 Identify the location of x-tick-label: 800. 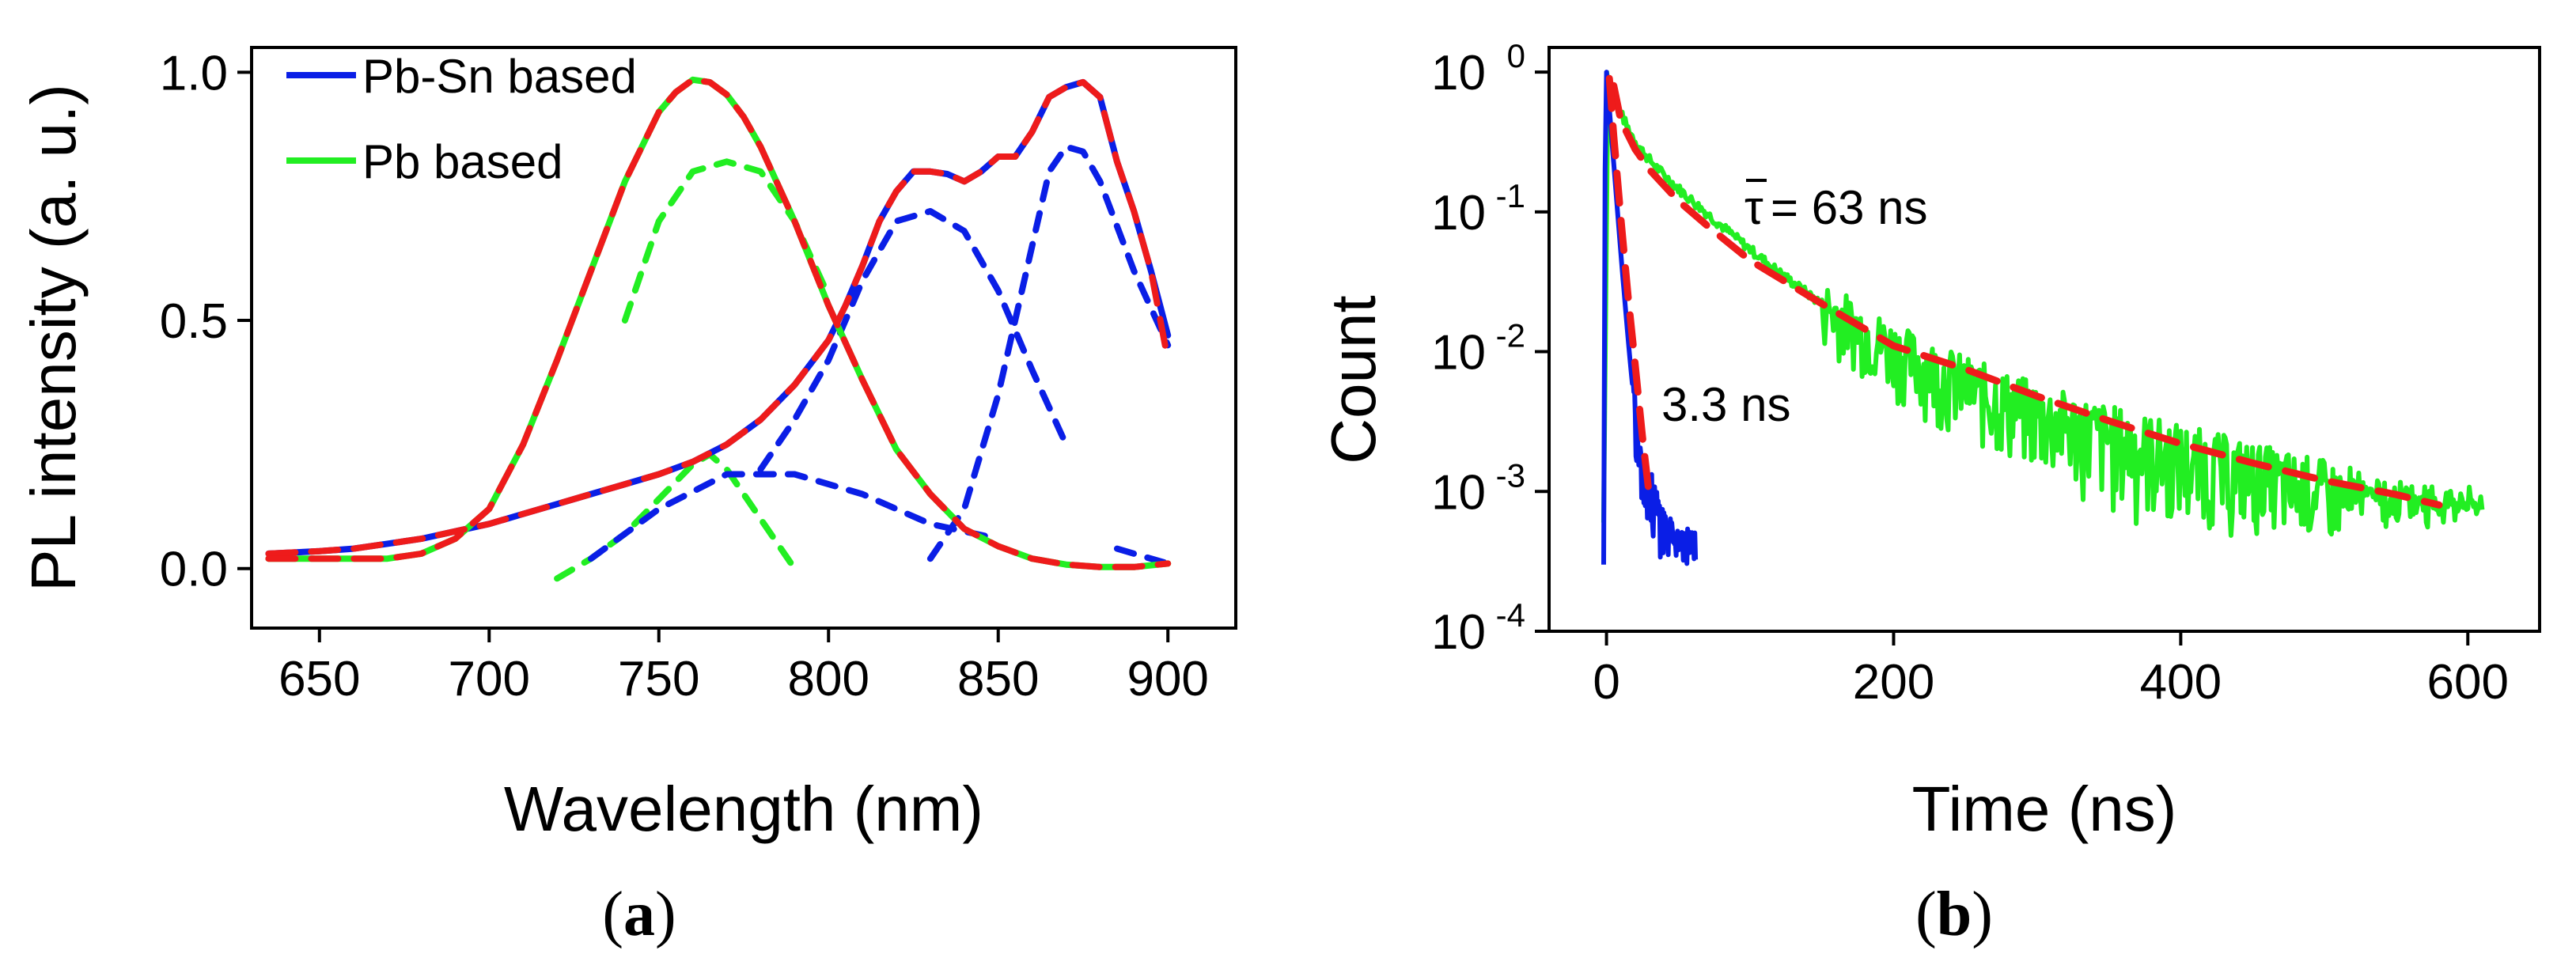
(828, 679).